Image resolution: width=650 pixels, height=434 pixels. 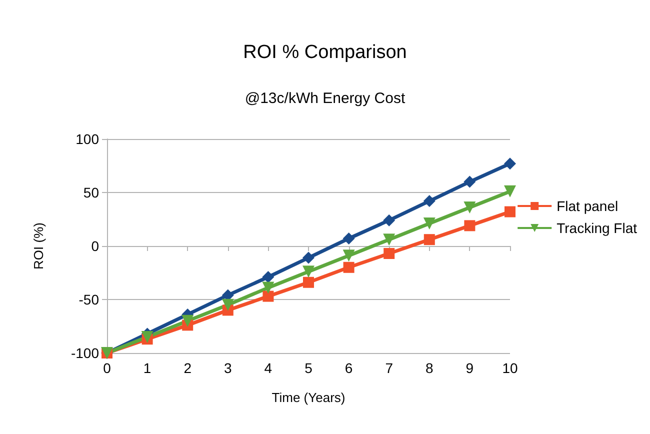 I want to click on x-tick-label: 6, so click(x=348, y=368).